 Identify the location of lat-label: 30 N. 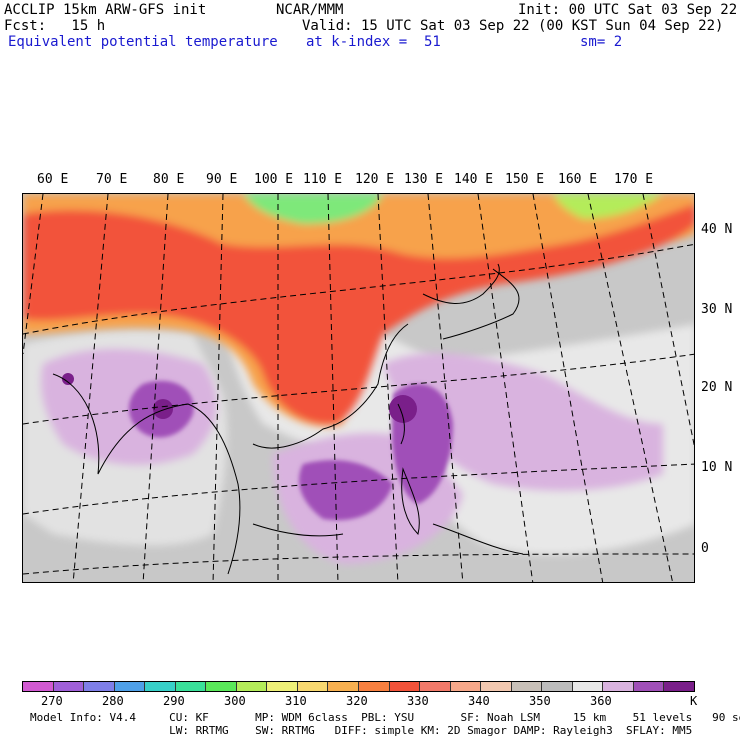
(717, 309).